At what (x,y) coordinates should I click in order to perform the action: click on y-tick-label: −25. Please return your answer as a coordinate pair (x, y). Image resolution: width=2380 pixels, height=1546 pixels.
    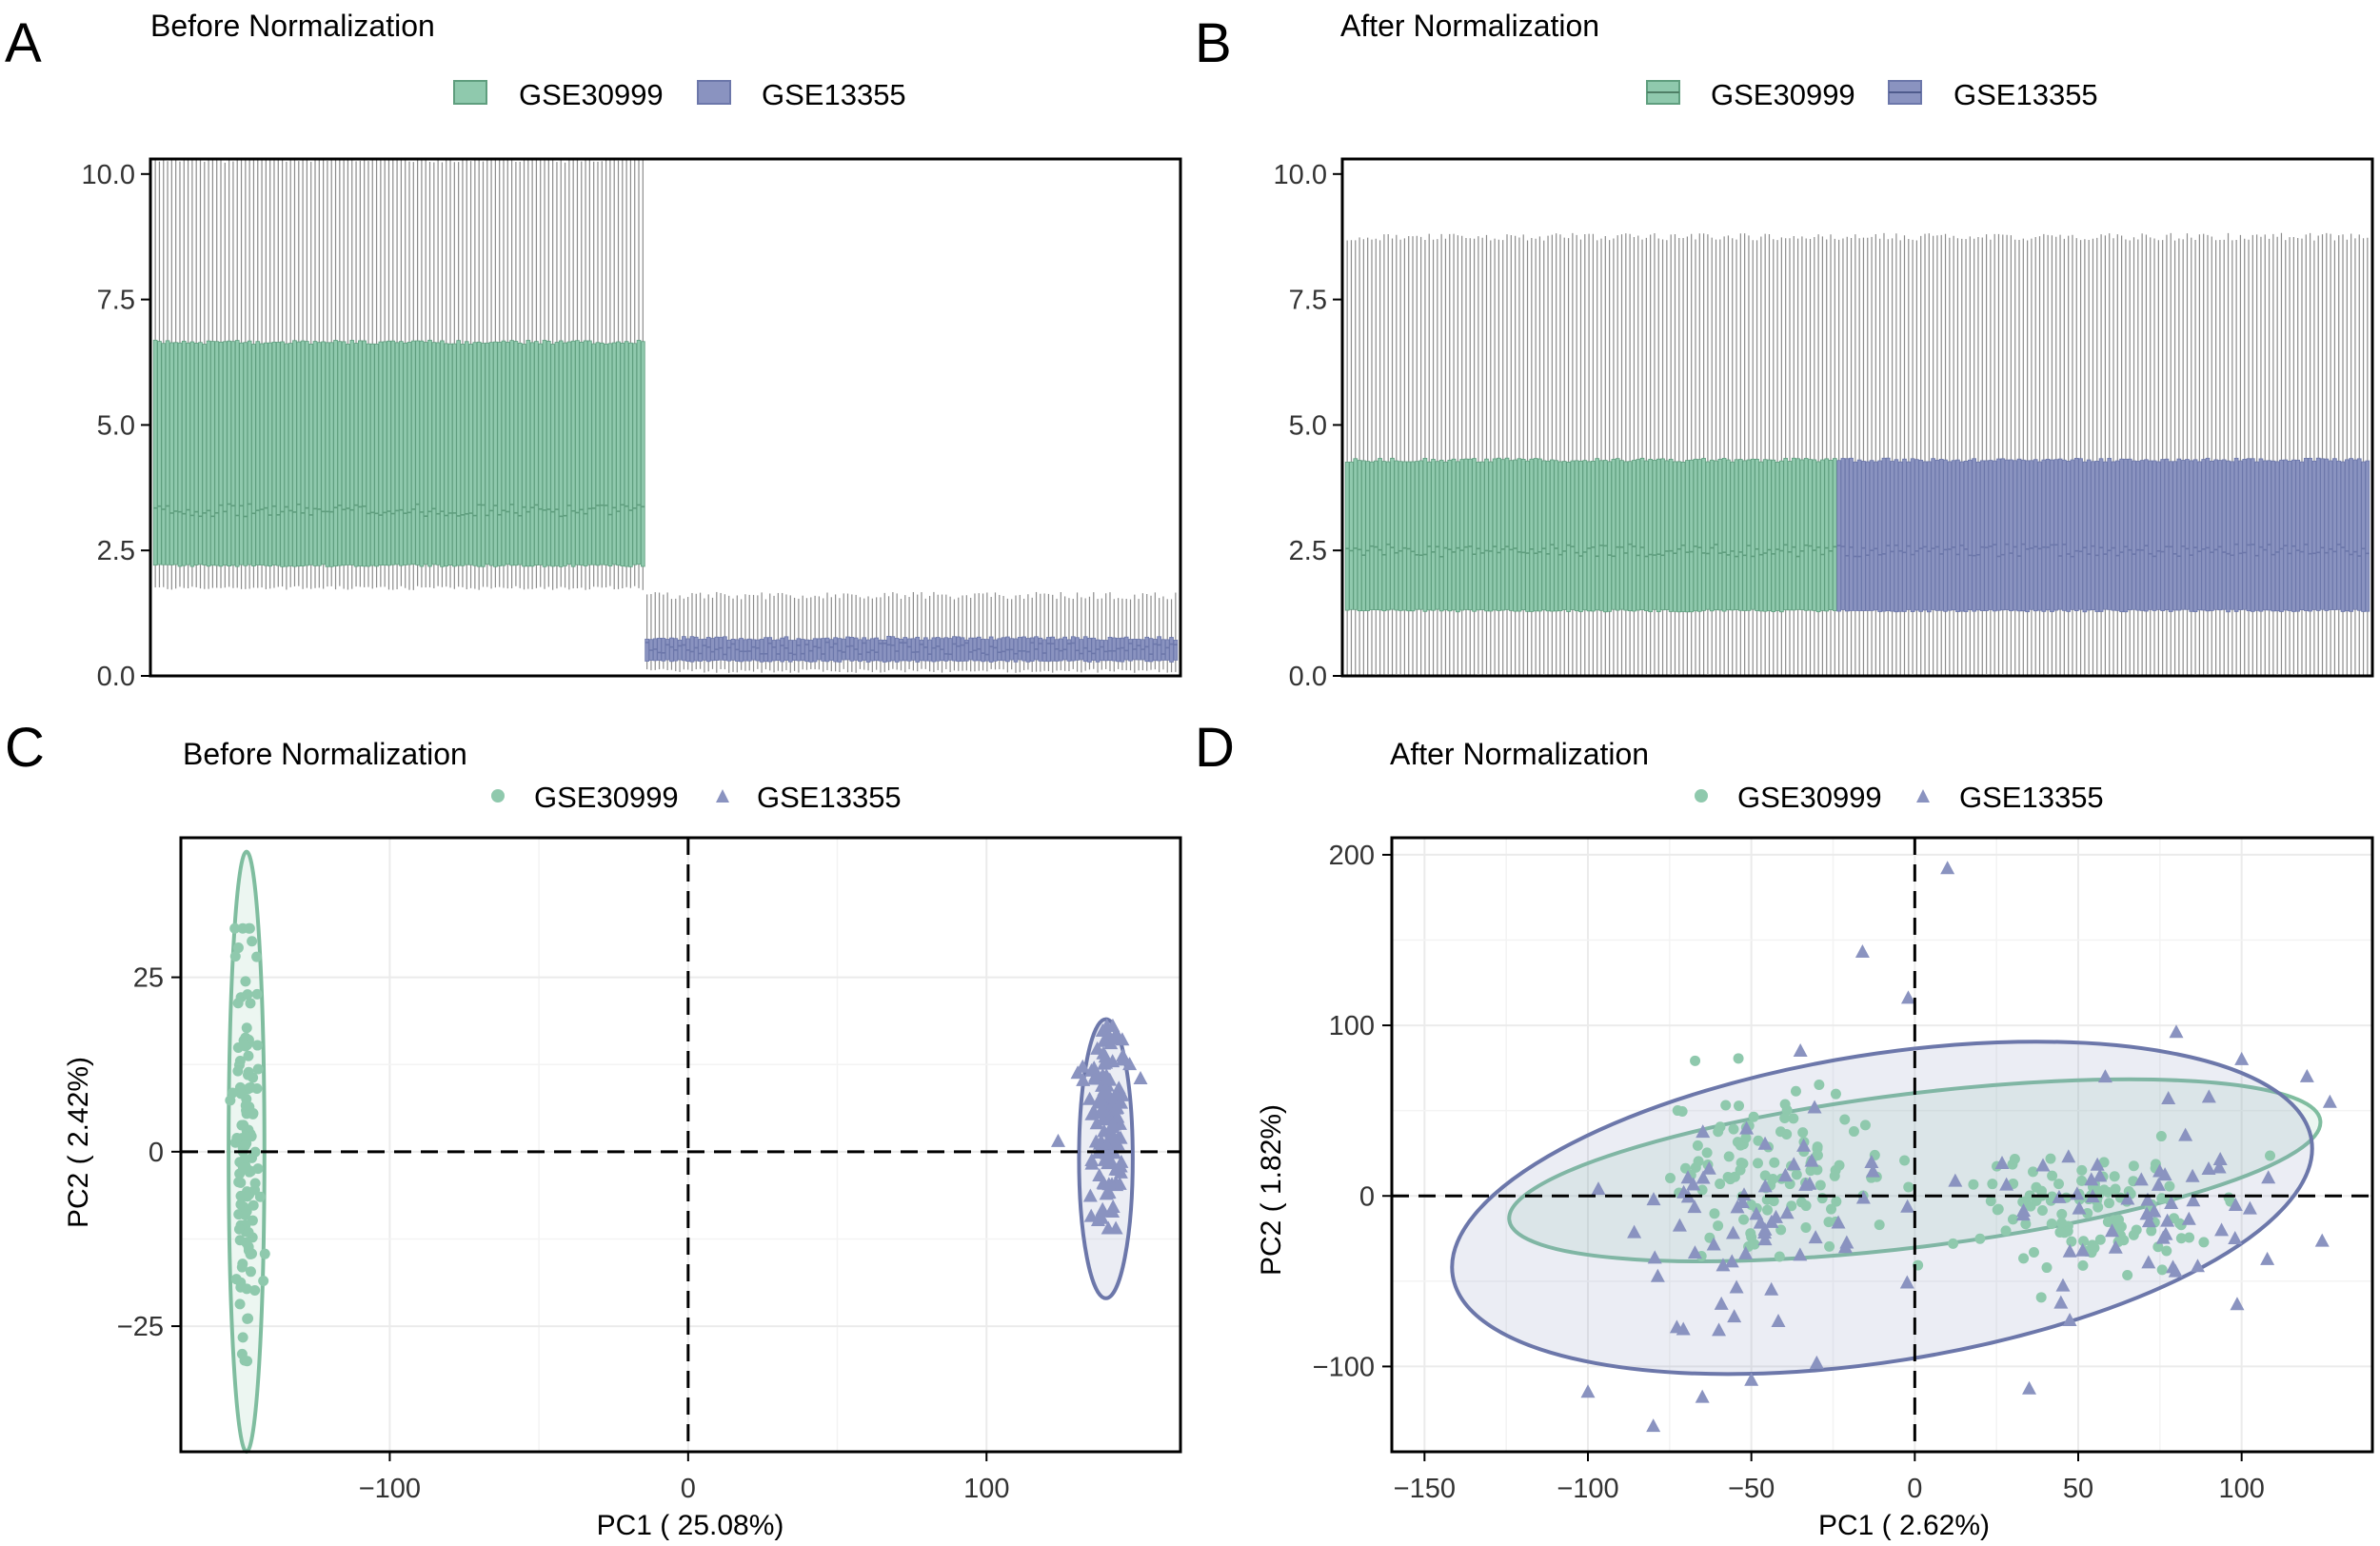
    Looking at the image, I should click on (140, 1327).